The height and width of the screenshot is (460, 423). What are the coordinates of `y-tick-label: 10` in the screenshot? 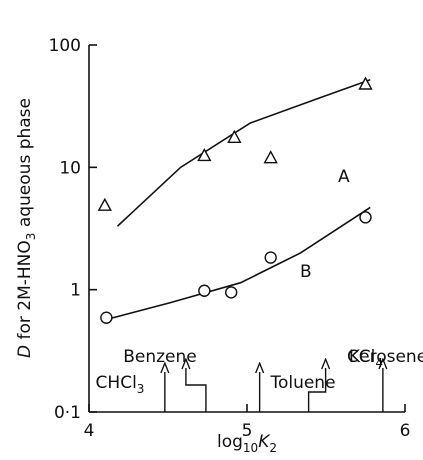 It's located at (70, 168).